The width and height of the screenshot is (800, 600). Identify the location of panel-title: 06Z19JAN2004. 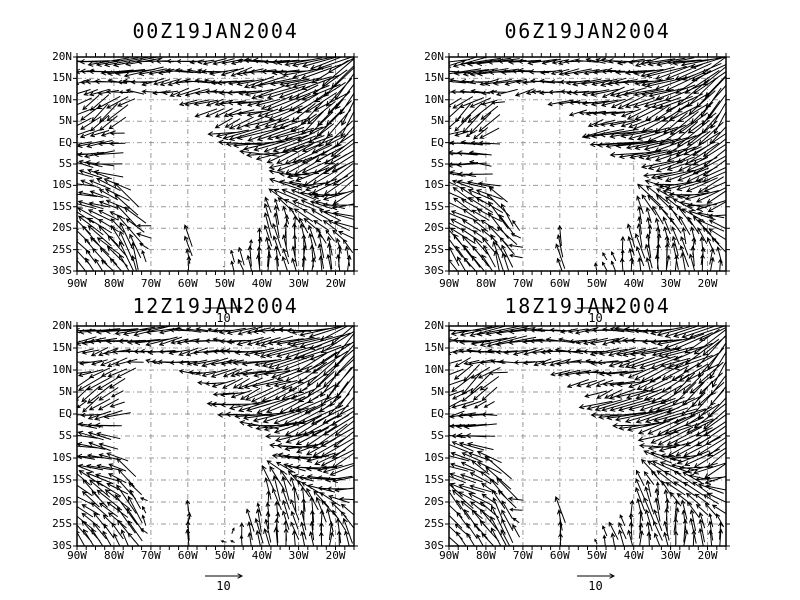
(587, 31).